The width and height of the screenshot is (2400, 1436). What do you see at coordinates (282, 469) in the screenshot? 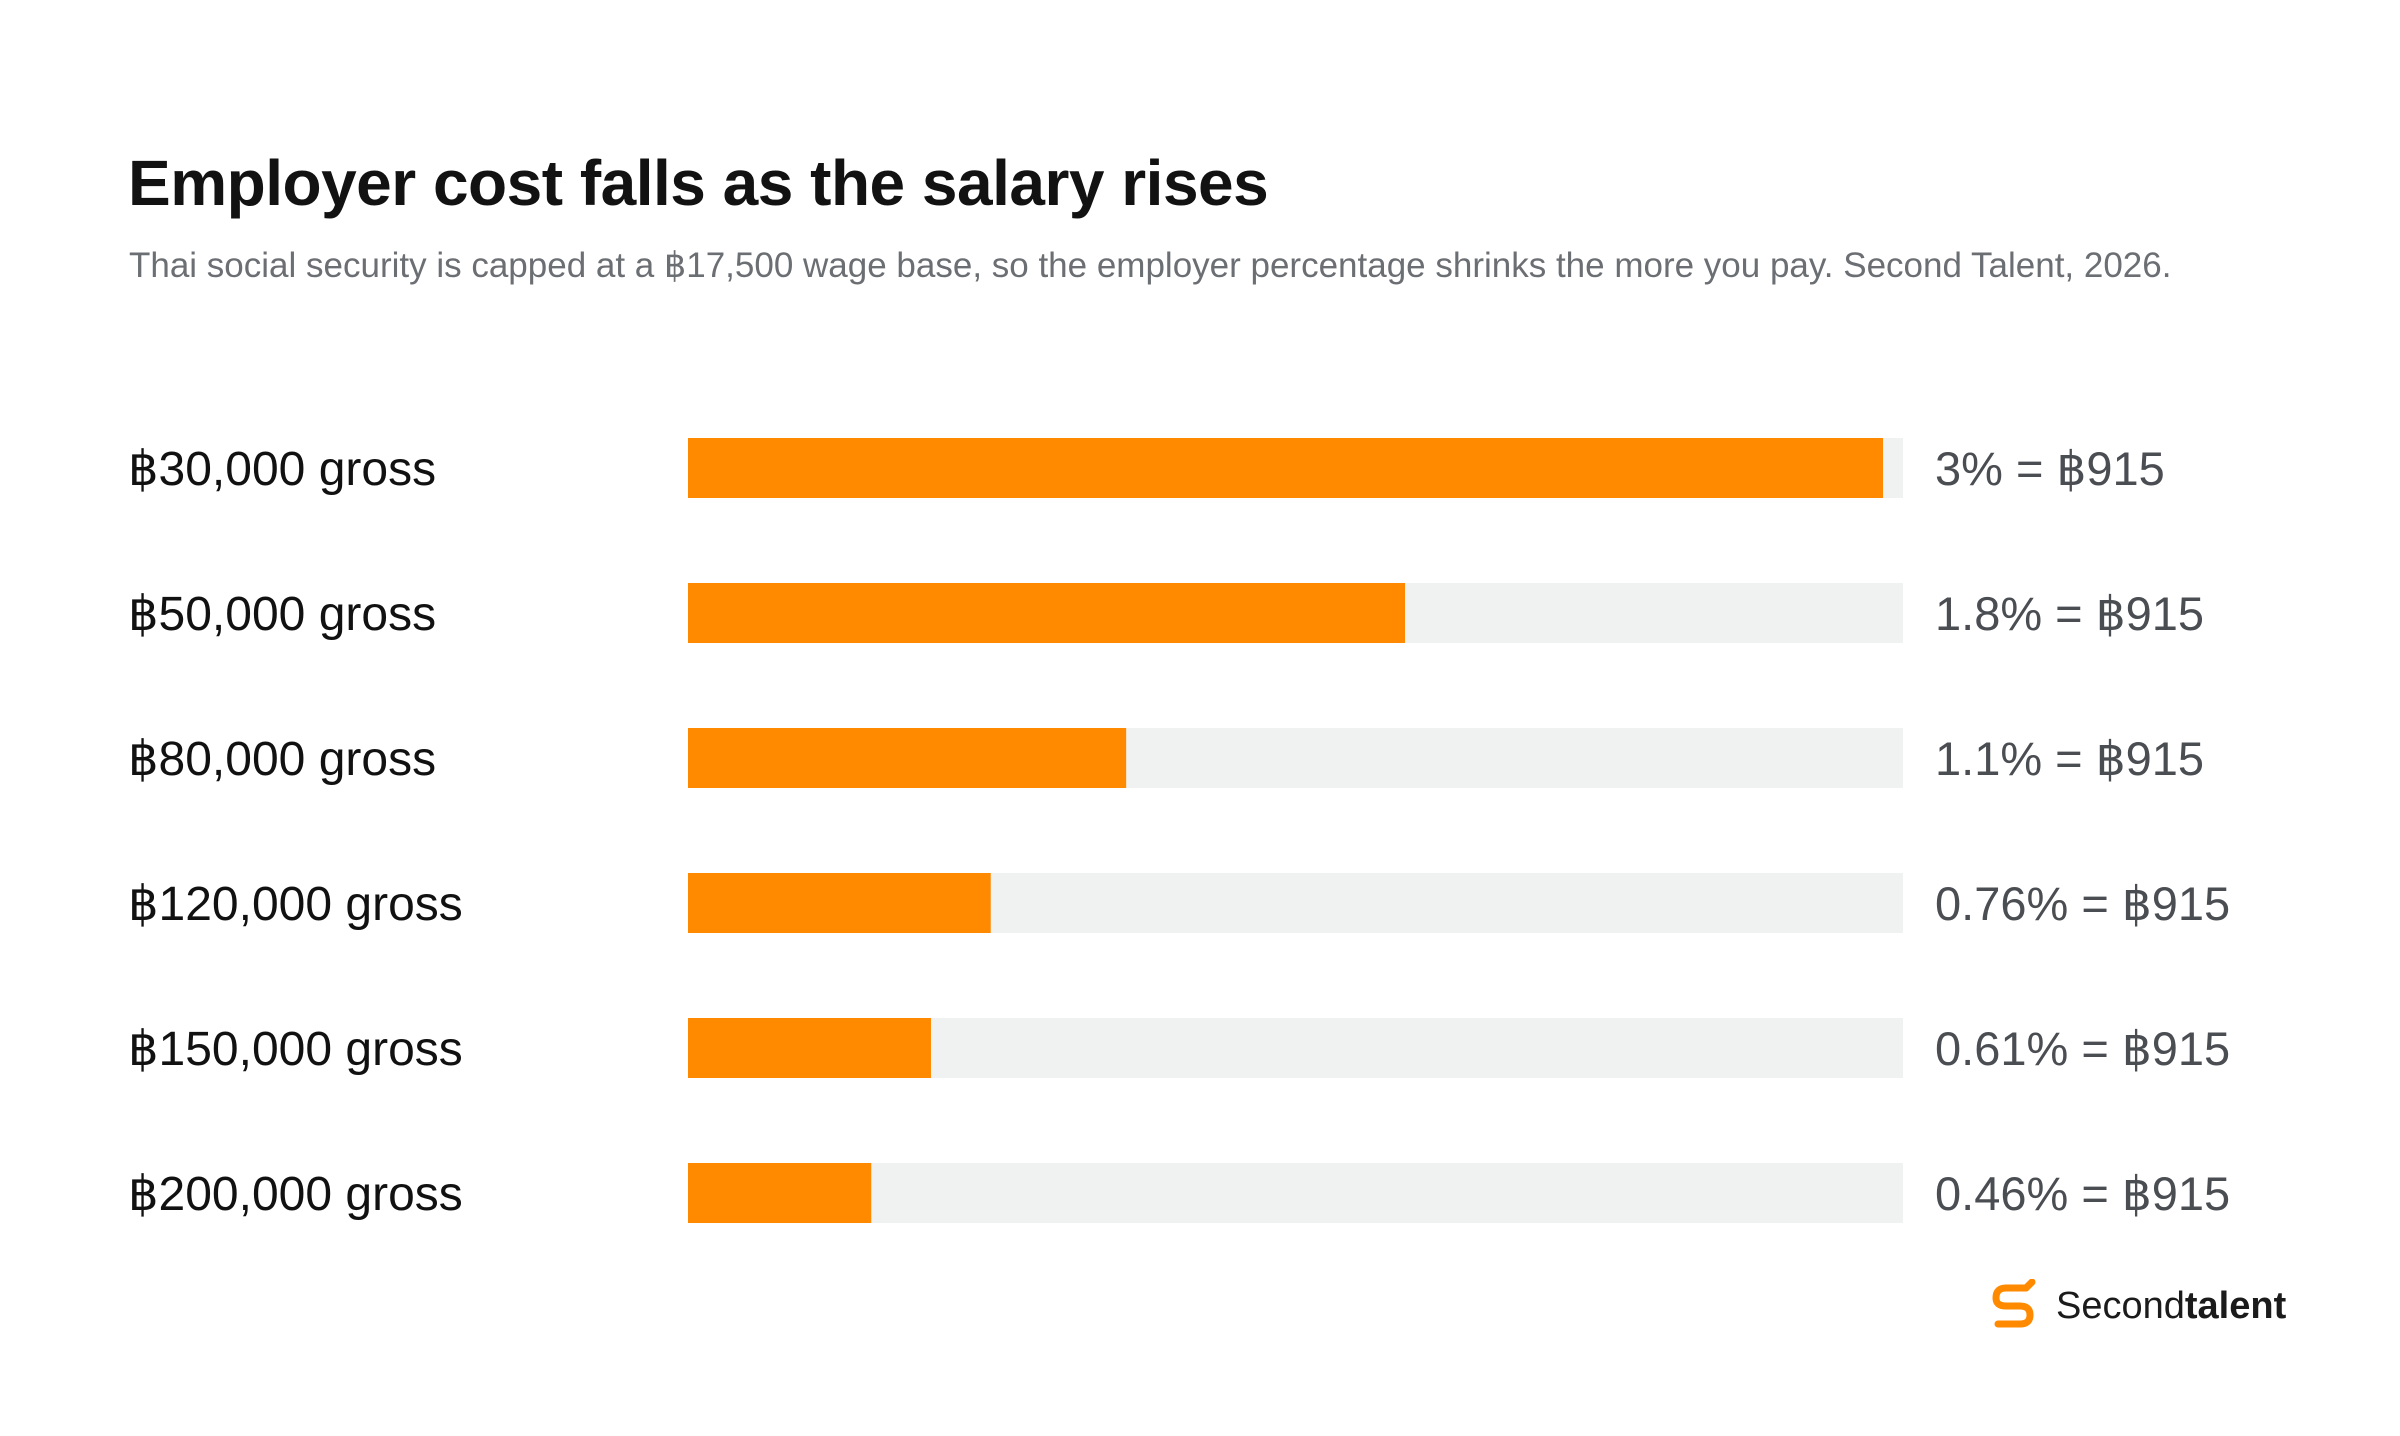
I see `category-label: ฿30,000 gross` at bounding box center [282, 469].